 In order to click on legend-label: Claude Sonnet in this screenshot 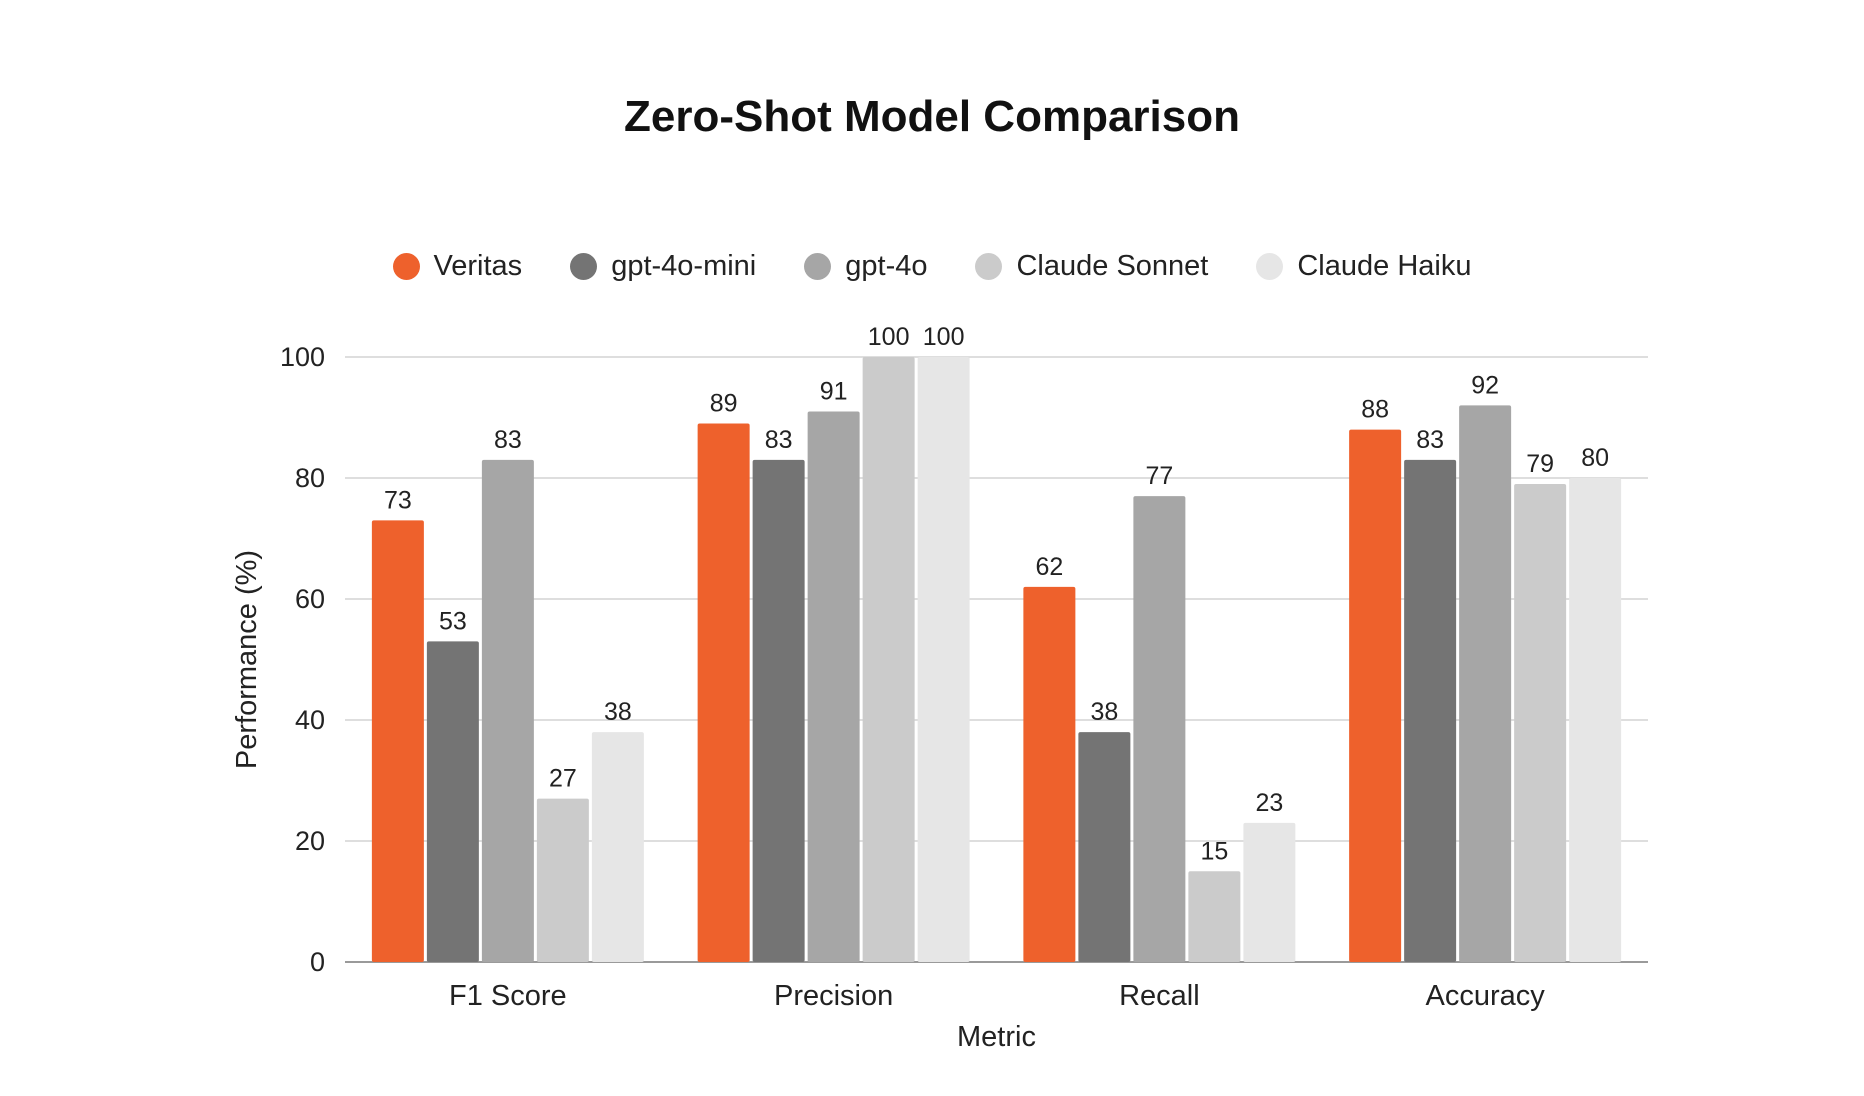, I will do `click(1112, 266)`.